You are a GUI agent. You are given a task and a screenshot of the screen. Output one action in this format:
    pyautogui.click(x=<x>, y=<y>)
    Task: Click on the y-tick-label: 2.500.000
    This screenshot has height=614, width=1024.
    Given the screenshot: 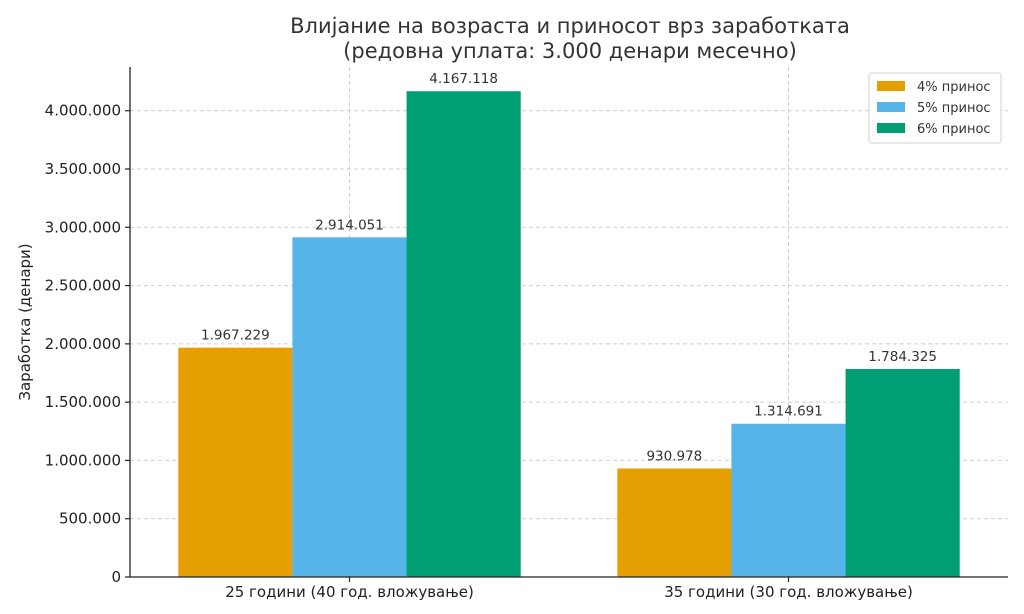 What is the action you would take?
    pyautogui.click(x=83, y=286)
    